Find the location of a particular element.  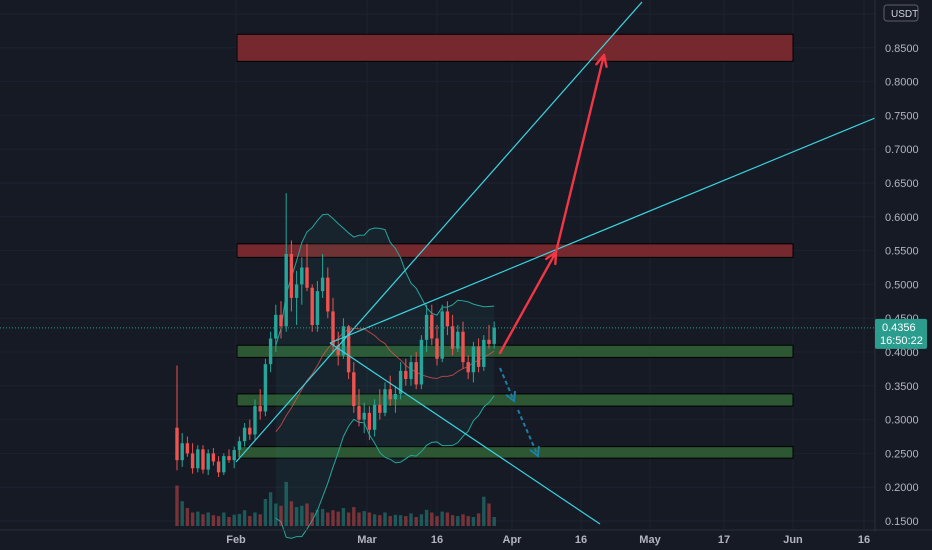

time-axis: Feb Mar 16 Apr 16 May 17 Jun 16 is located at coordinates (466, 537).